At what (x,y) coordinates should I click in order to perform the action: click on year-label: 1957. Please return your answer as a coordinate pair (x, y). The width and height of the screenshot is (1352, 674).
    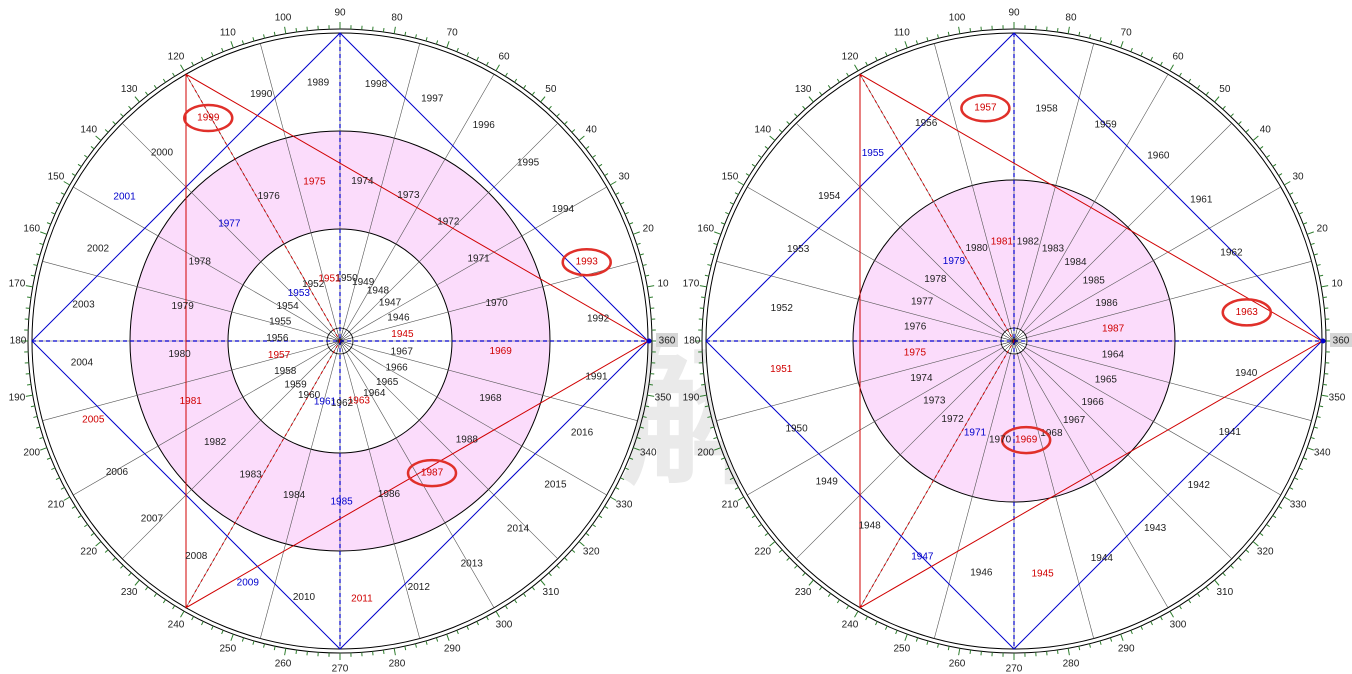
    Looking at the image, I should click on (985, 108).